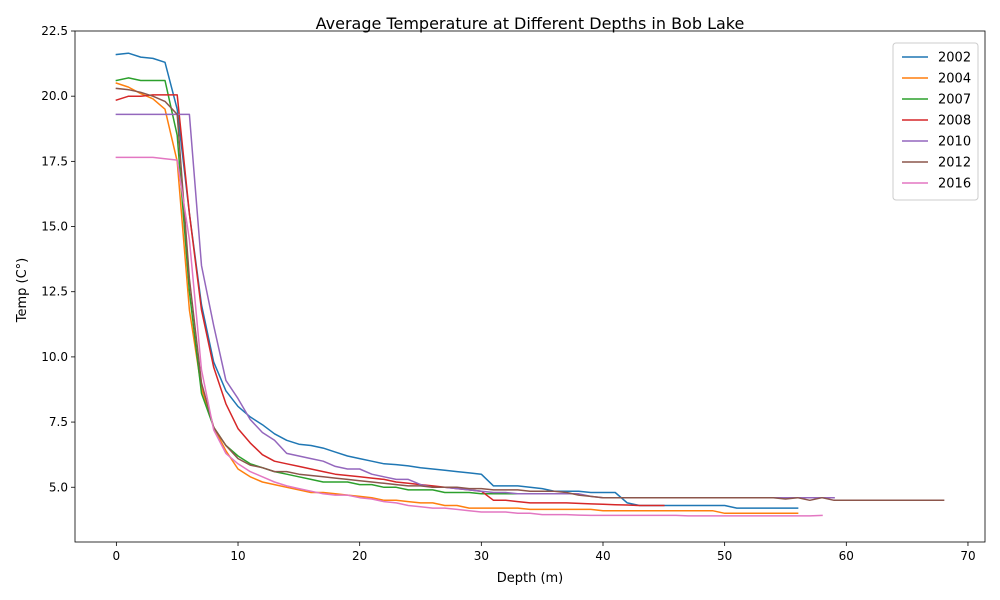 The height and width of the screenshot is (600, 1000). What do you see at coordinates (54, 227) in the screenshot?
I see `y-tick-label: 15.0` at bounding box center [54, 227].